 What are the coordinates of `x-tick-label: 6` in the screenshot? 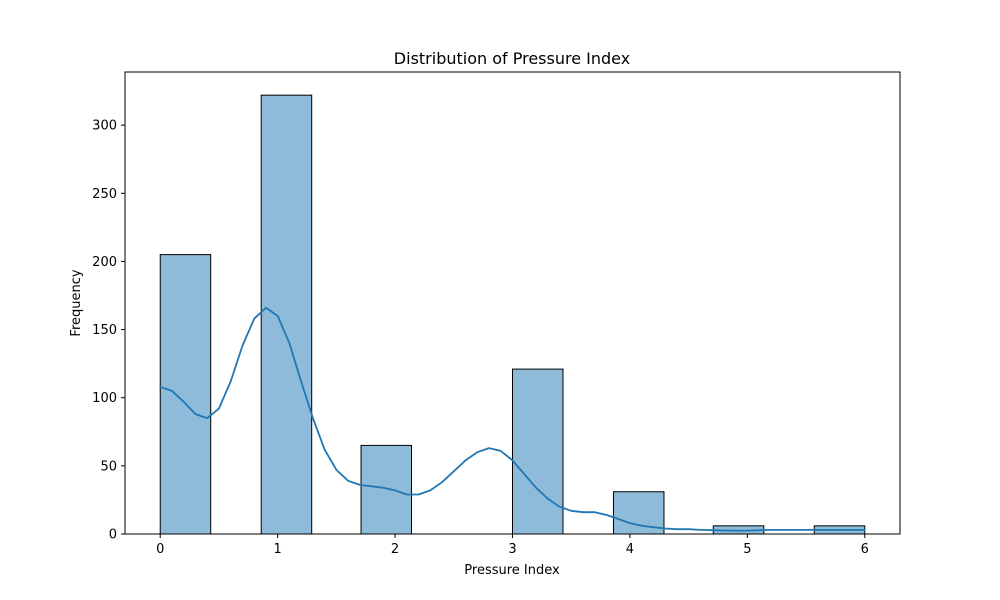 It's located at (865, 549).